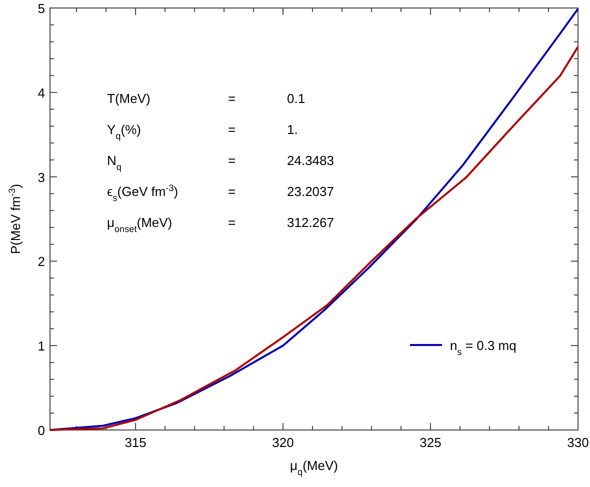  Describe the element at coordinates (41, 177) in the screenshot. I see `y-tick-label: 3` at that location.